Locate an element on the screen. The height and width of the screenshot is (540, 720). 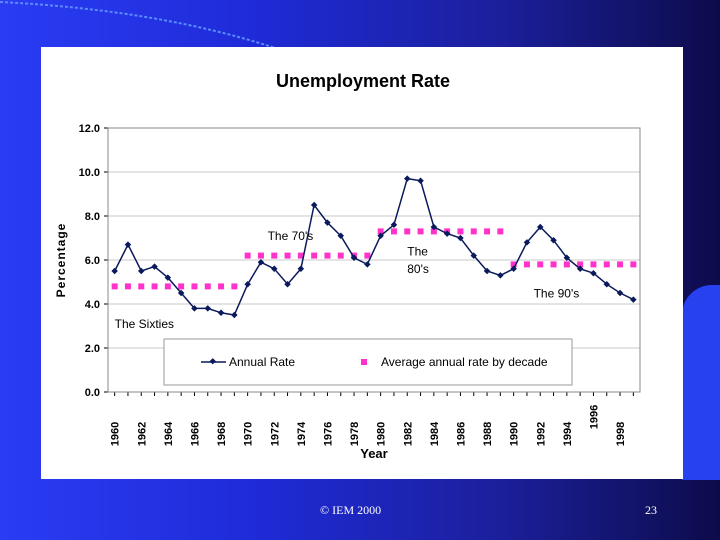
x-tick-label: 1960 is located at coordinates (116, 434).